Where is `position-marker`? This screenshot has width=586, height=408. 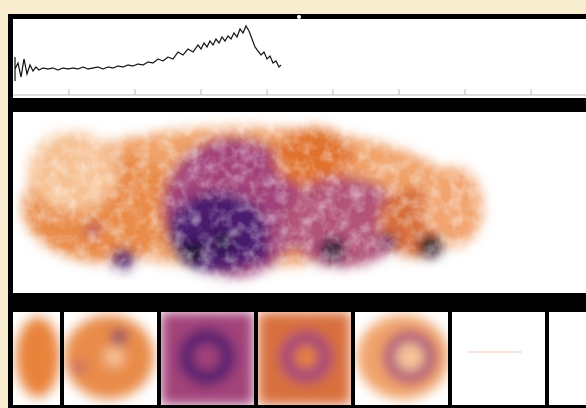
position-marker is located at coordinates (299, 17).